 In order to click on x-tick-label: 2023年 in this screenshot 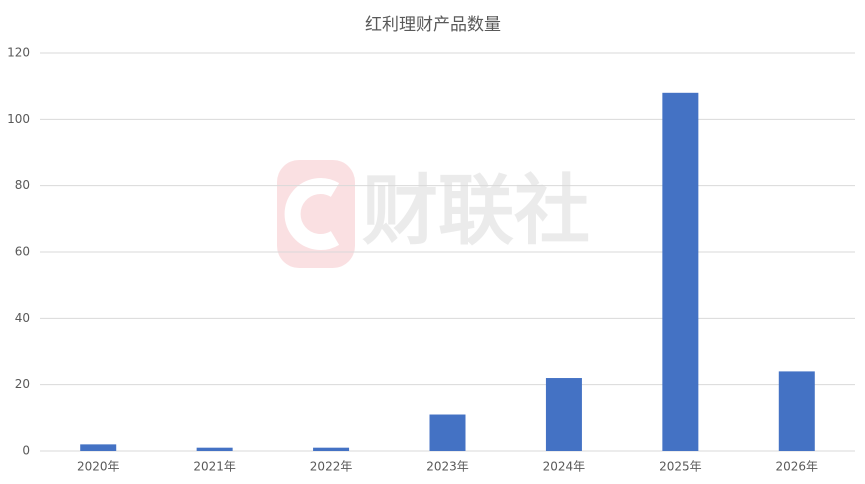, I will do `click(447, 467)`.